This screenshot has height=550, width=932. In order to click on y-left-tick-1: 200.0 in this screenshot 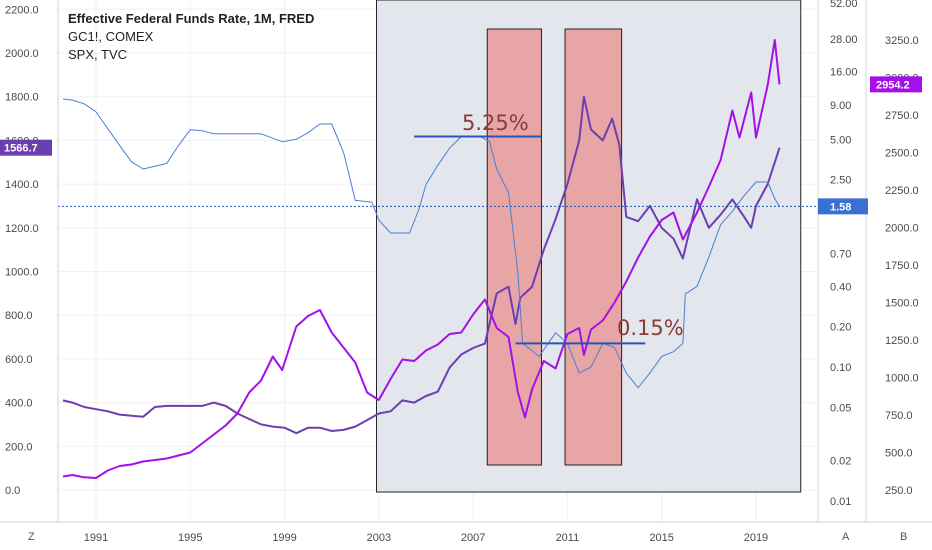, I will do `click(19, 447)`.